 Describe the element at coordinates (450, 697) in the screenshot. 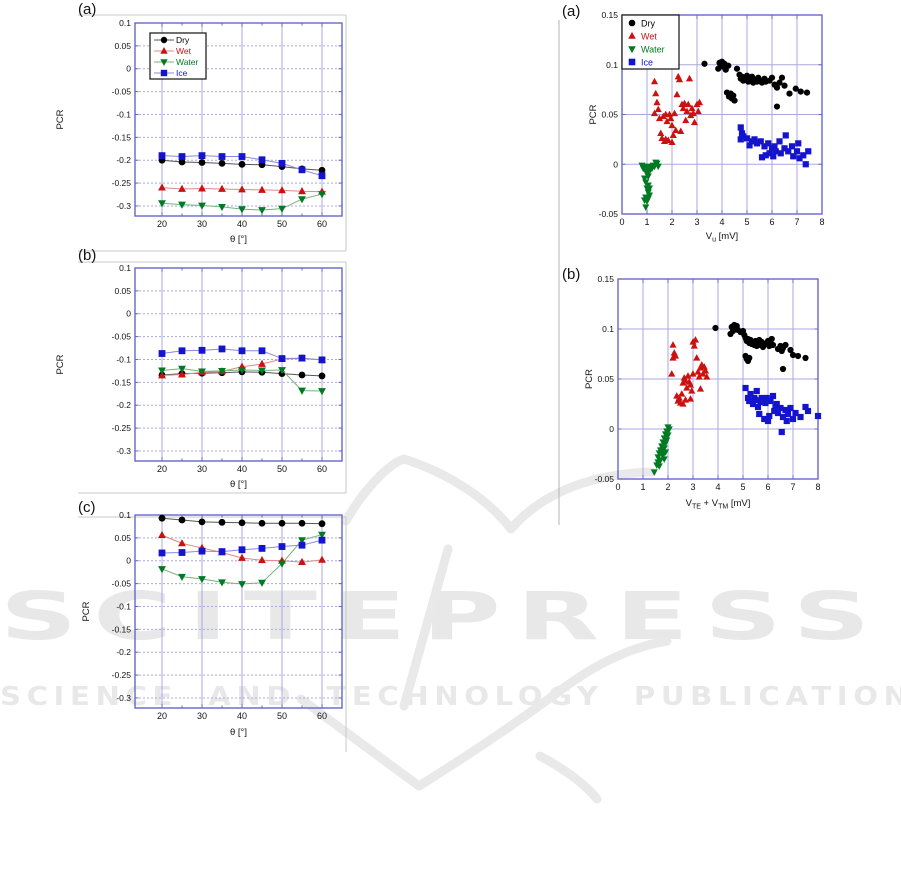

I see `watermark-tagline-text: SCIENCE AND TECHNOLOGY PUBLICATIONS` at that location.